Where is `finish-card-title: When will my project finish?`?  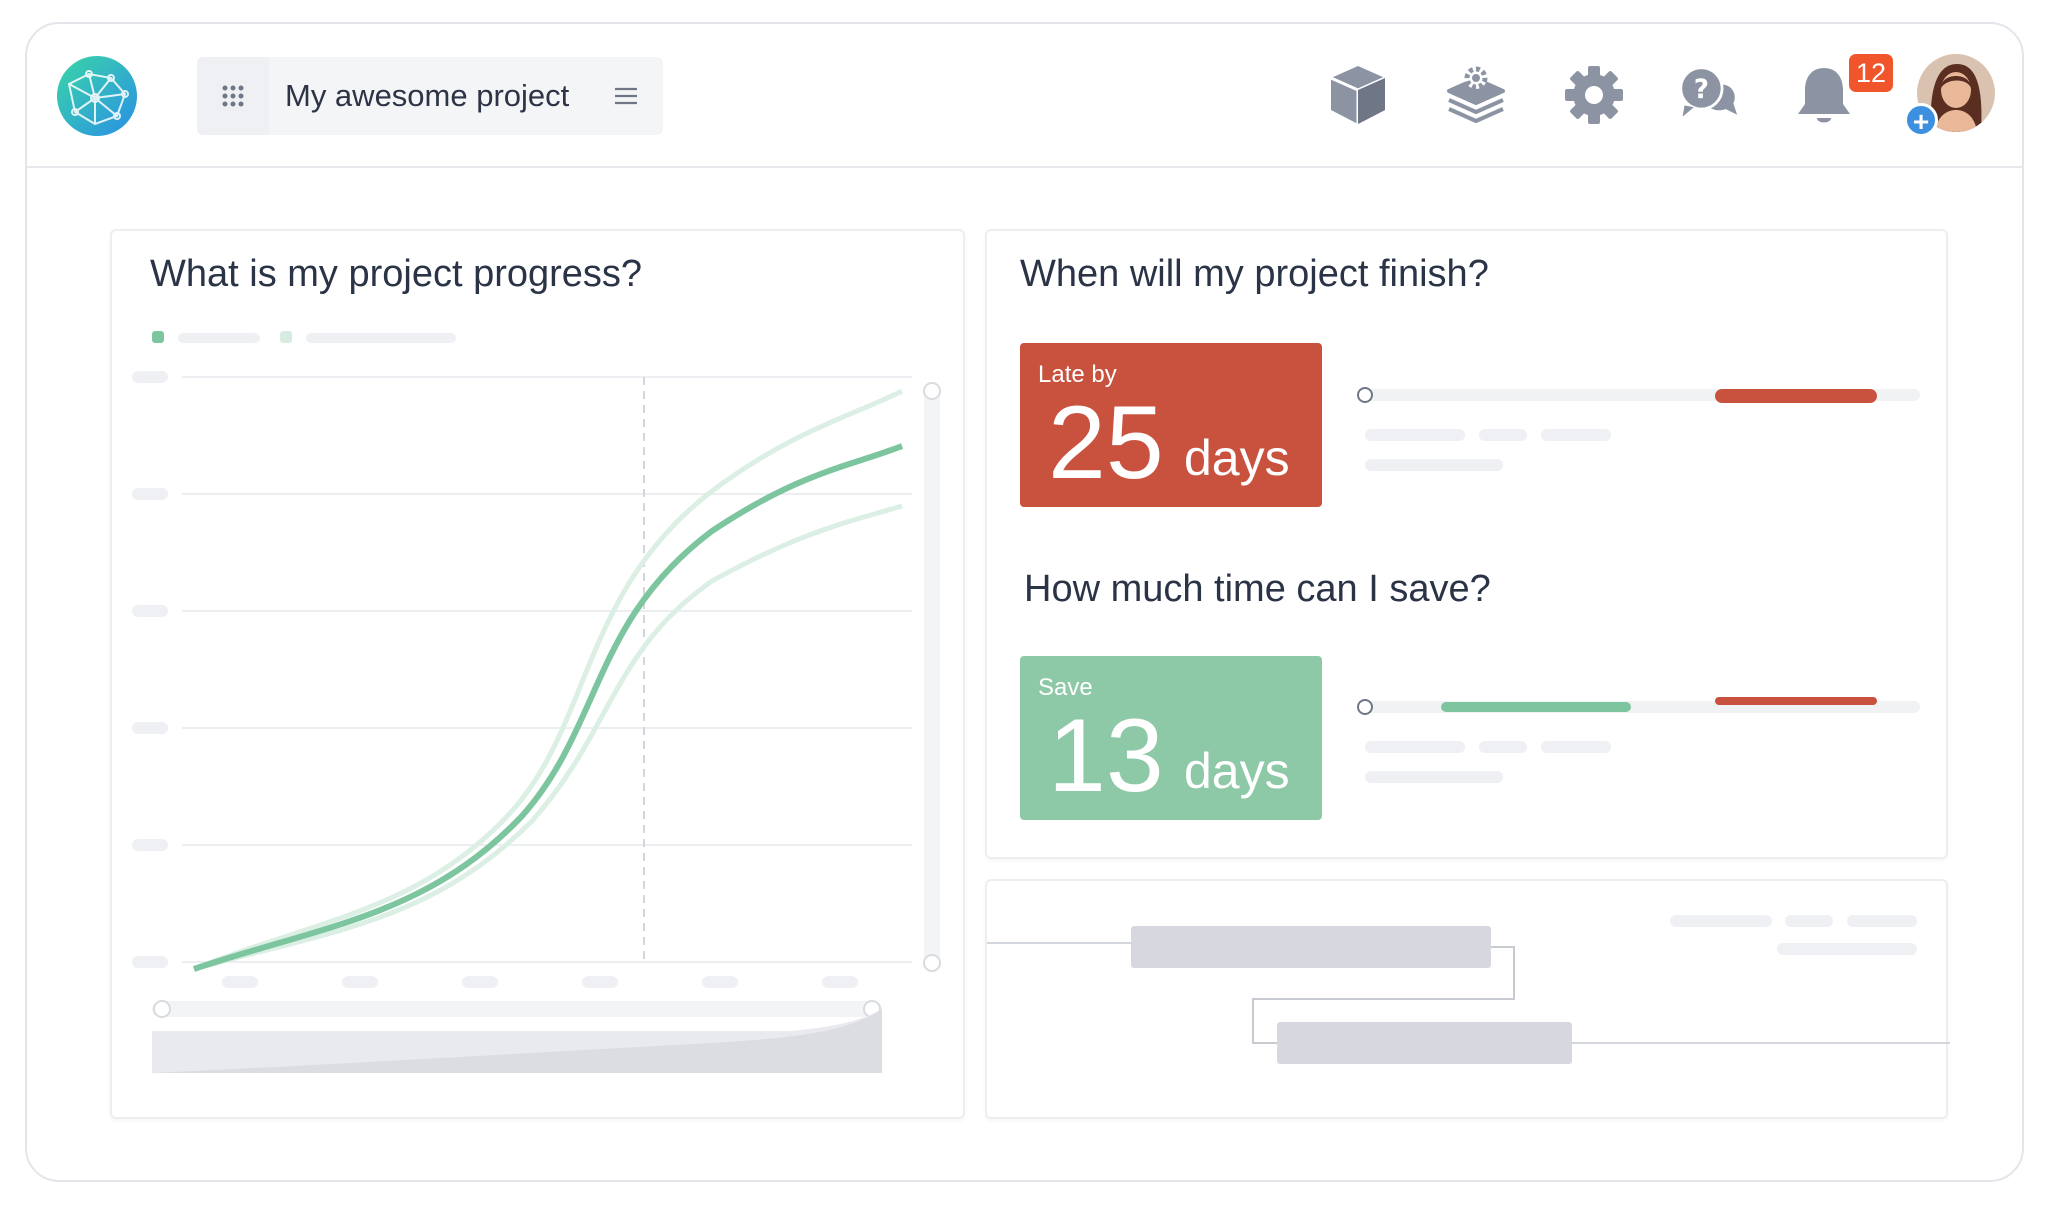 finish-card-title: When will my project finish? is located at coordinates (1254, 274).